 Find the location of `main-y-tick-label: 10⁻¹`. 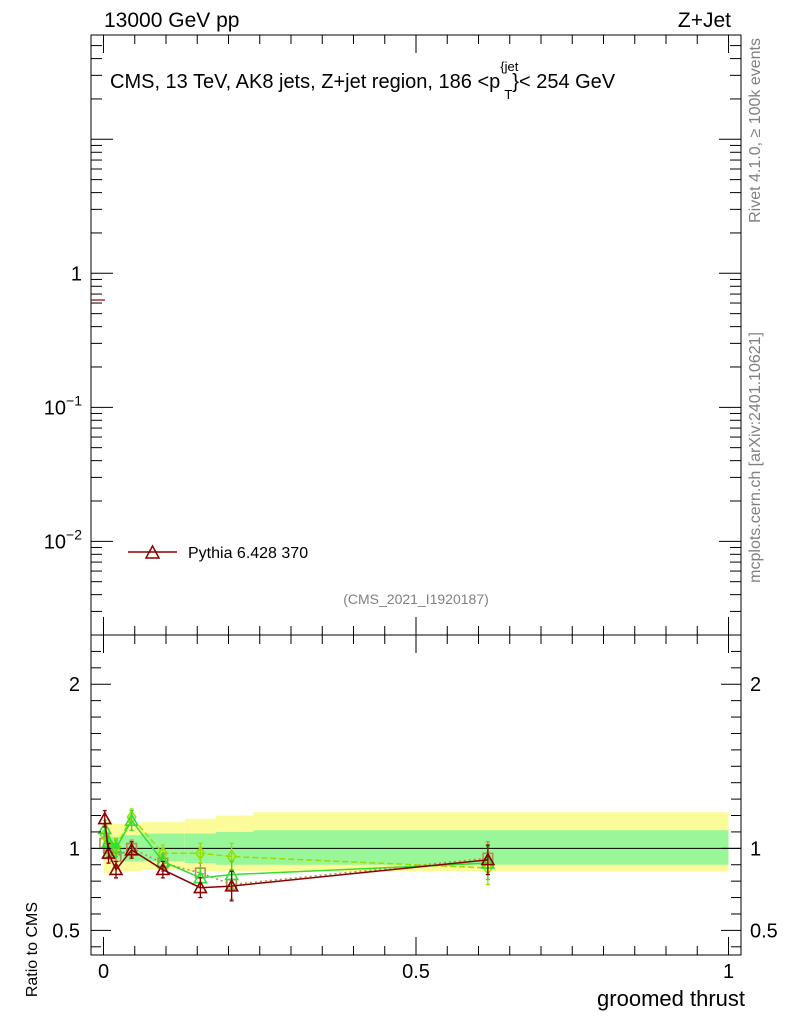

main-y-tick-label: 10⁻¹ is located at coordinates (63, 405).